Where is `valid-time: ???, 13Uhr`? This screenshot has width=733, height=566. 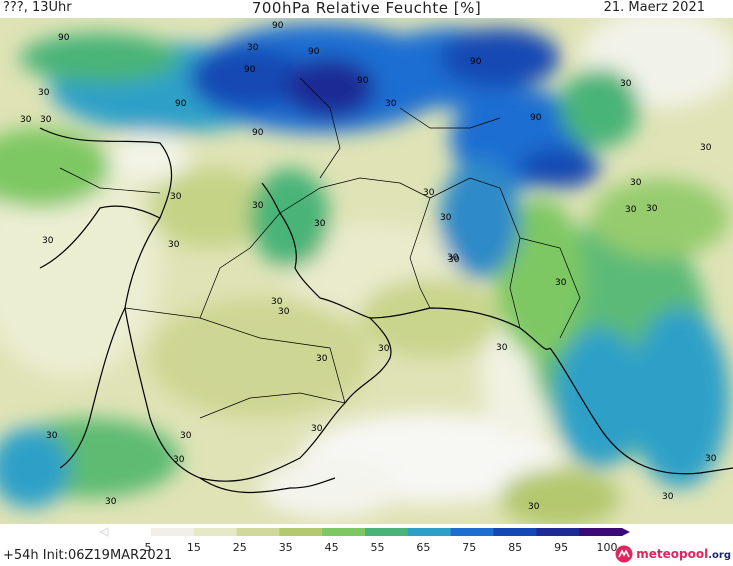 valid-time: ???, 13Uhr is located at coordinates (37, 7).